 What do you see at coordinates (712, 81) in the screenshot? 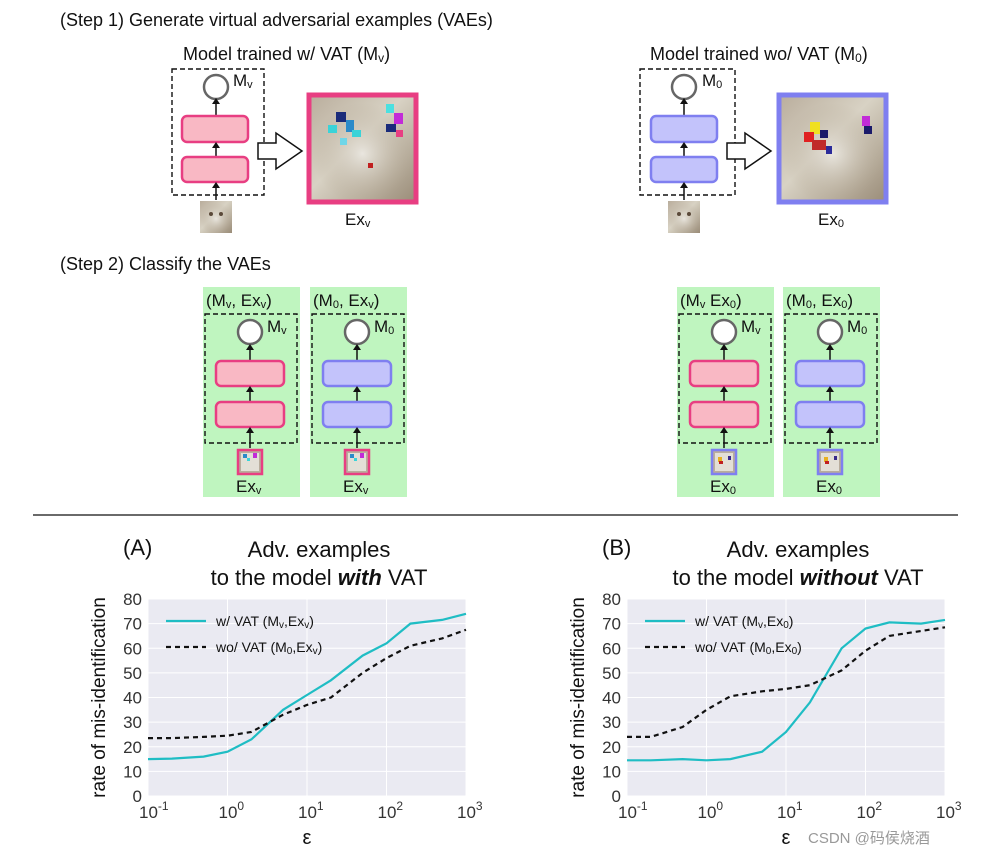
I see `step1-novat-model-label: M0` at bounding box center [712, 81].